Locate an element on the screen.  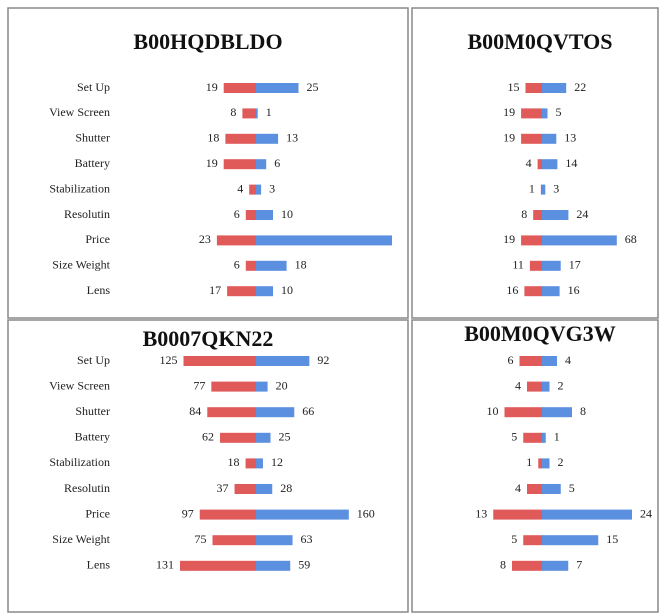
value-label: 12 is located at coordinates (277, 462).